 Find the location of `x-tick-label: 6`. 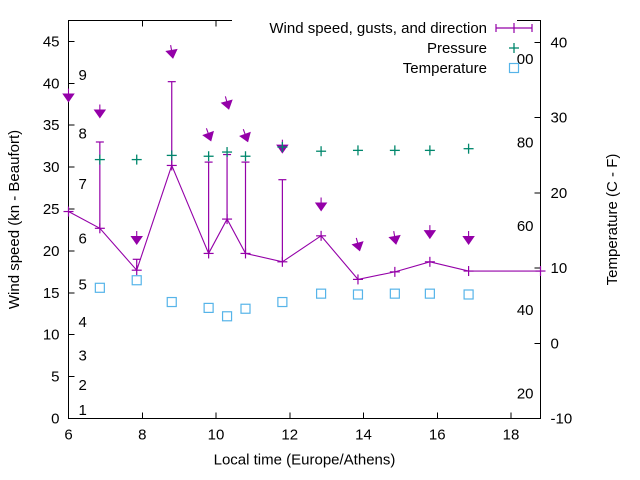

x-tick-label: 6 is located at coordinates (68, 435).